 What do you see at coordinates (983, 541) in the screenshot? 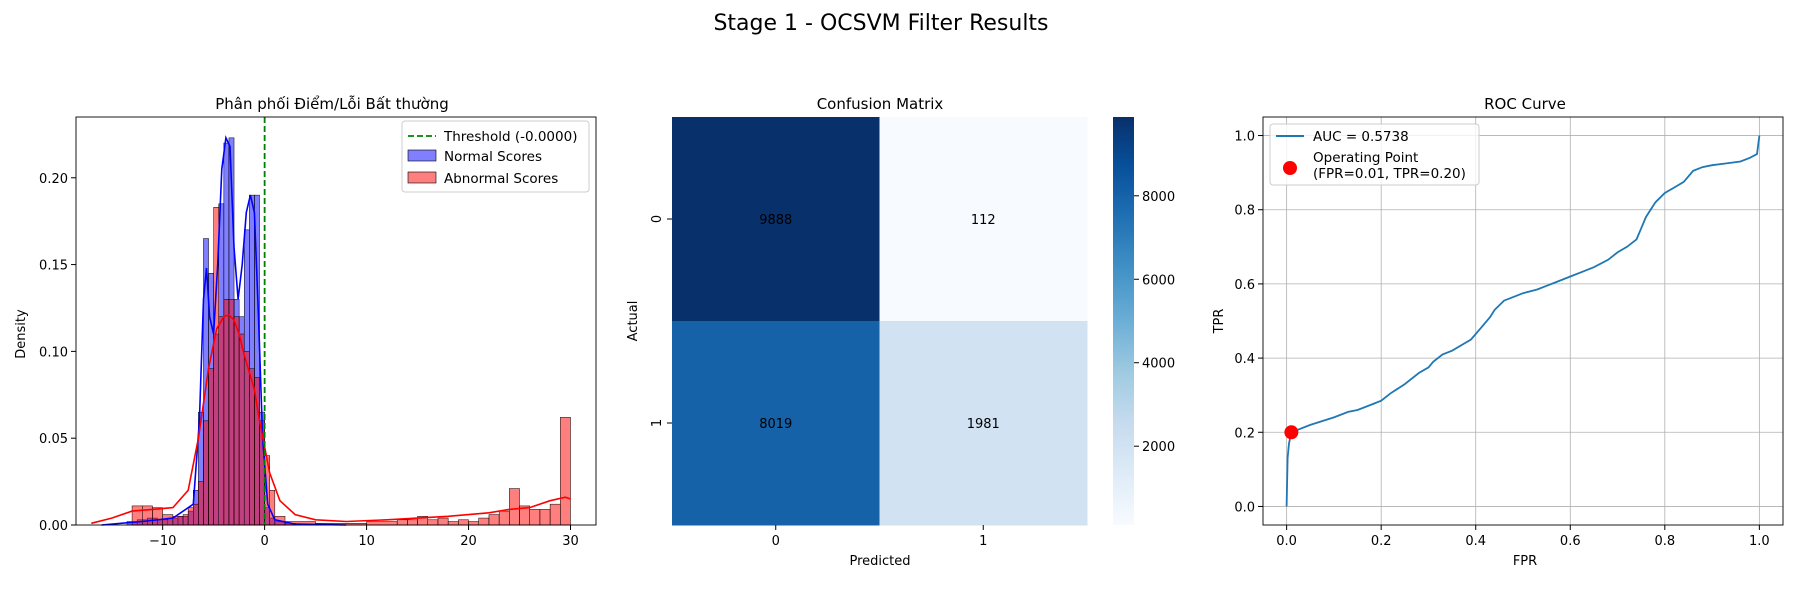
I see `x-tick-label: 1` at bounding box center [983, 541].